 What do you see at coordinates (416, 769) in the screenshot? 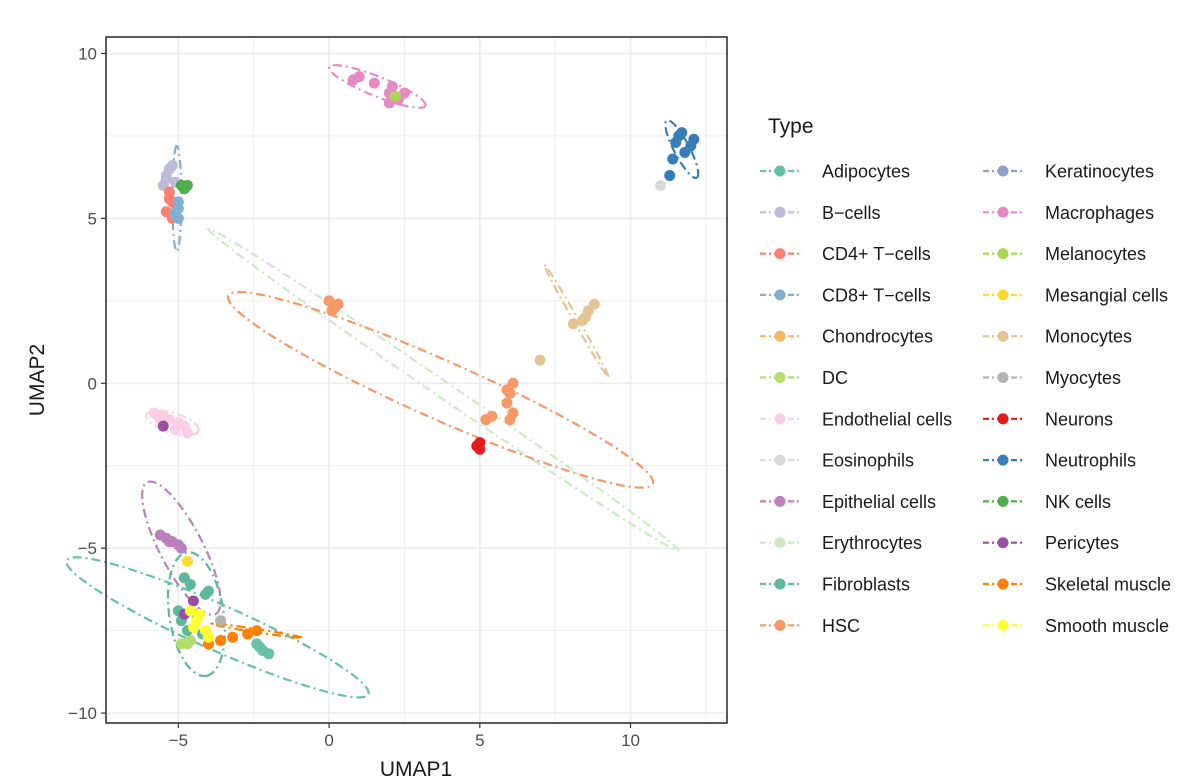
I see `x-axis-title: UMAP1` at bounding box center [416, 769].